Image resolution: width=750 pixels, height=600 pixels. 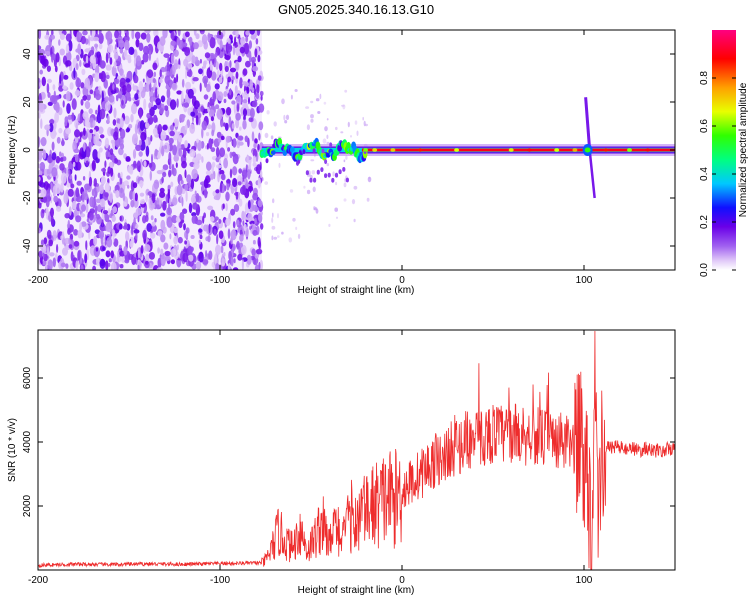 I want to click on carrier-tail, so click(x=333, y=180).